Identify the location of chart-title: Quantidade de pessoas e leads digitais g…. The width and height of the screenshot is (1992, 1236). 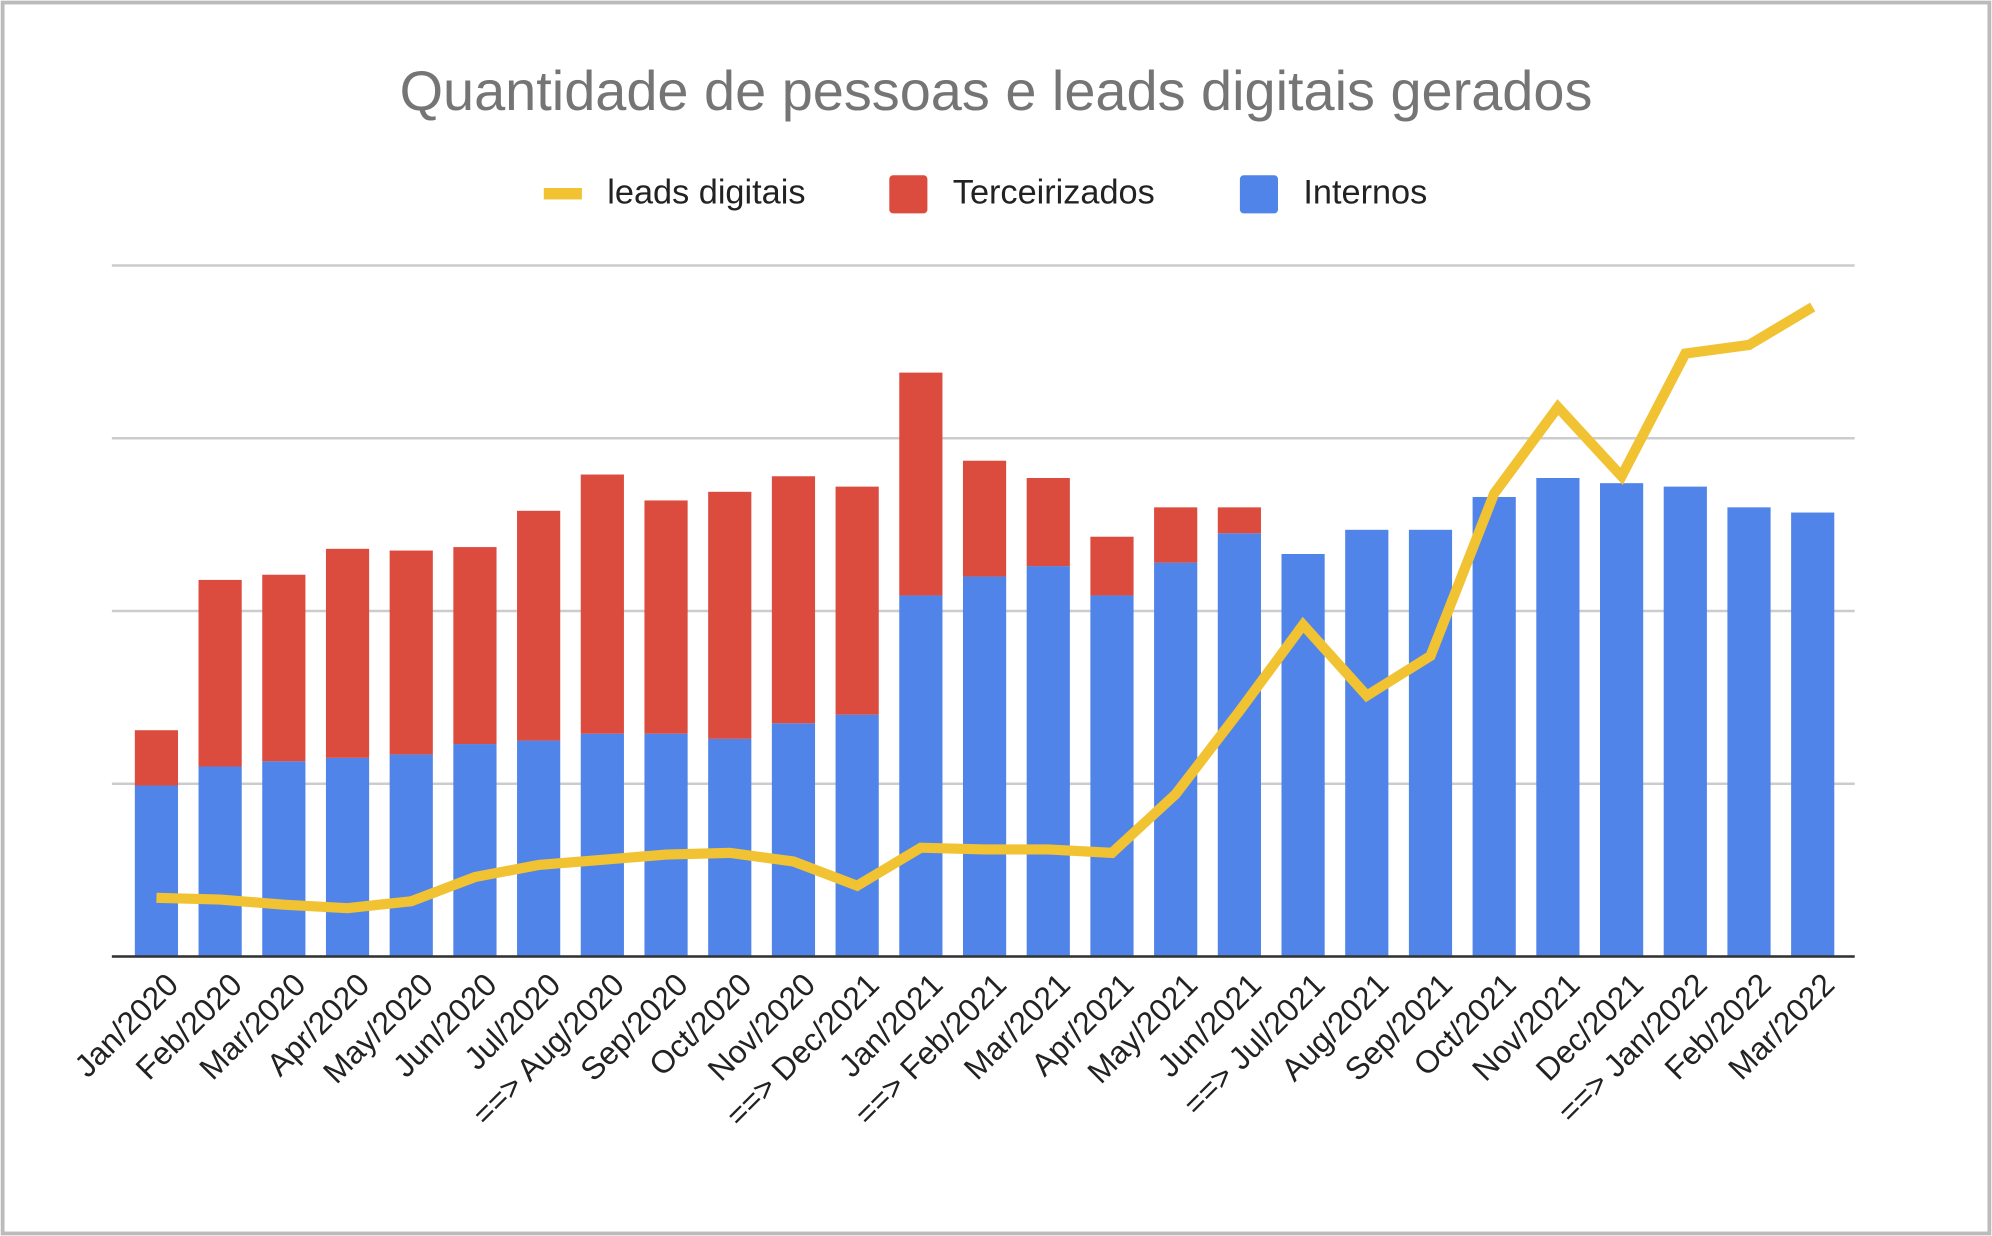
(996, 90).